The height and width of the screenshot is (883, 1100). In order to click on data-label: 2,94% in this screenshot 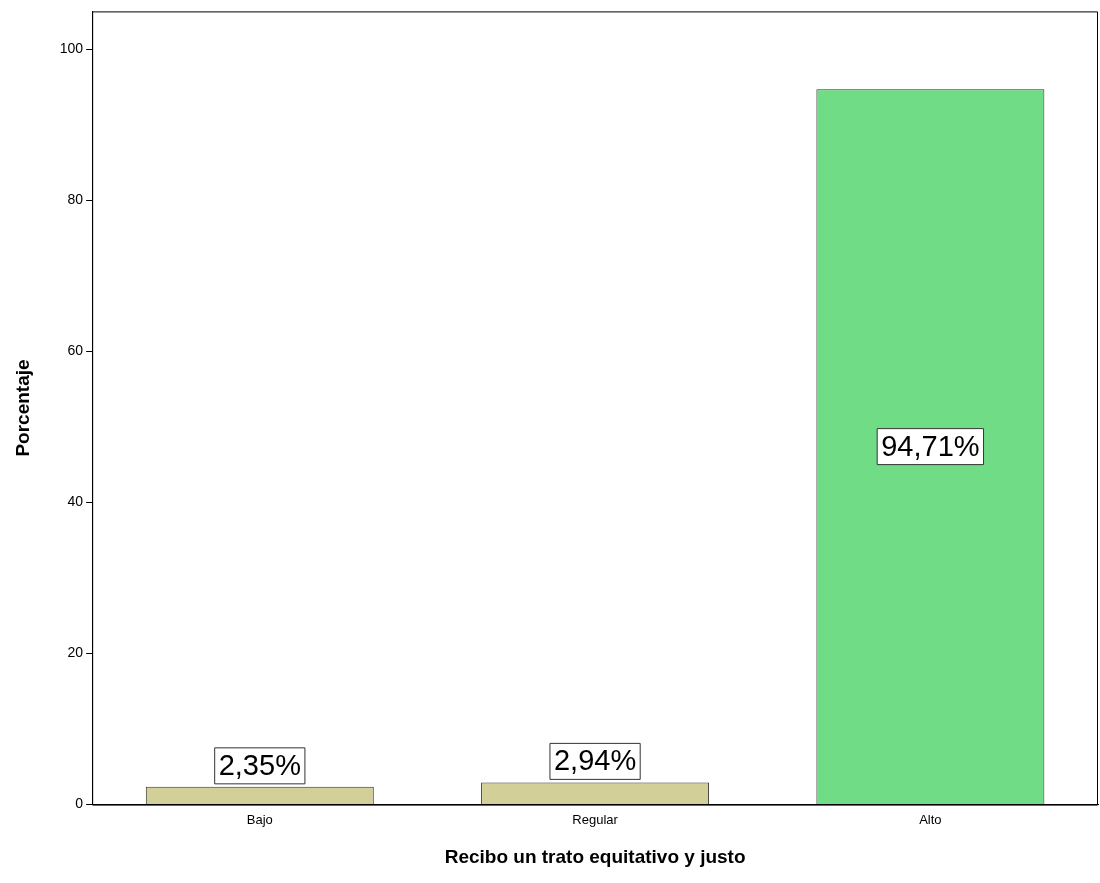, I will do `click(595, 760)`.